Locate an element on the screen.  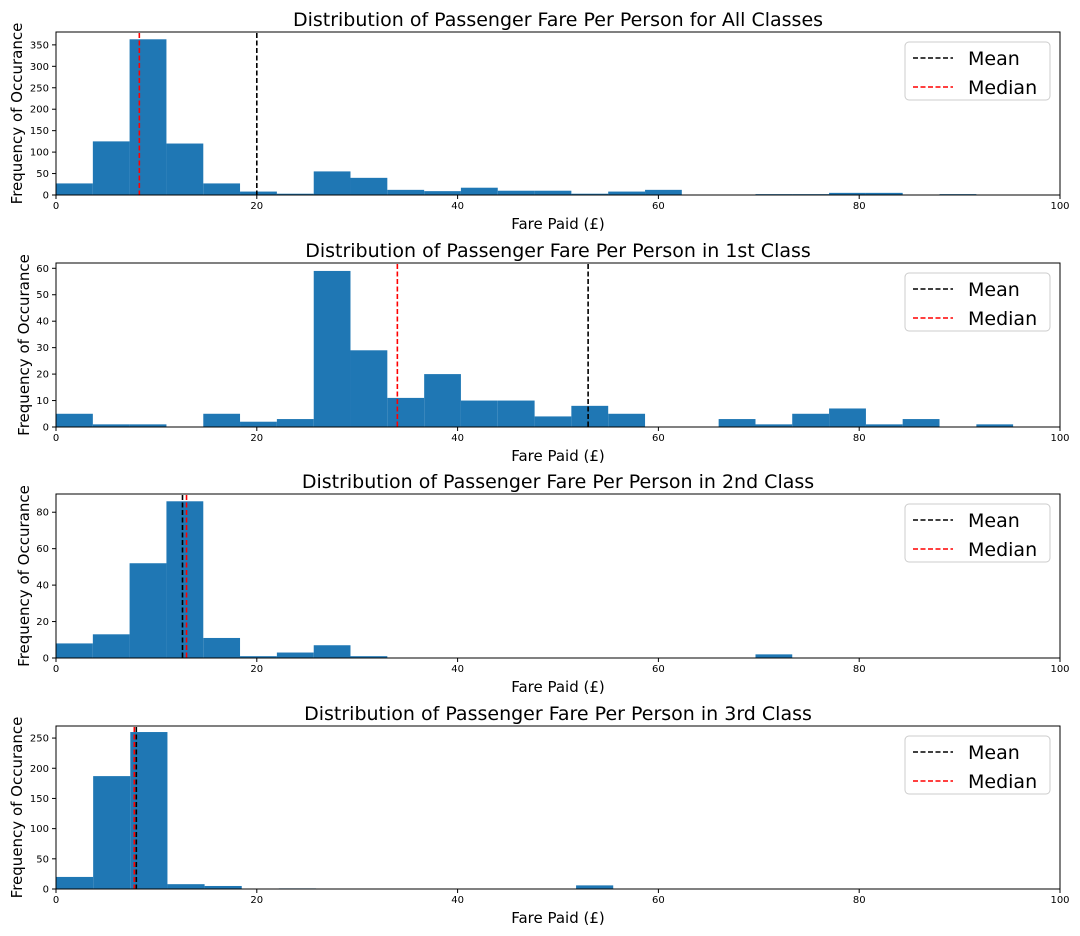
legend-box is located at coordinates (977, 71).